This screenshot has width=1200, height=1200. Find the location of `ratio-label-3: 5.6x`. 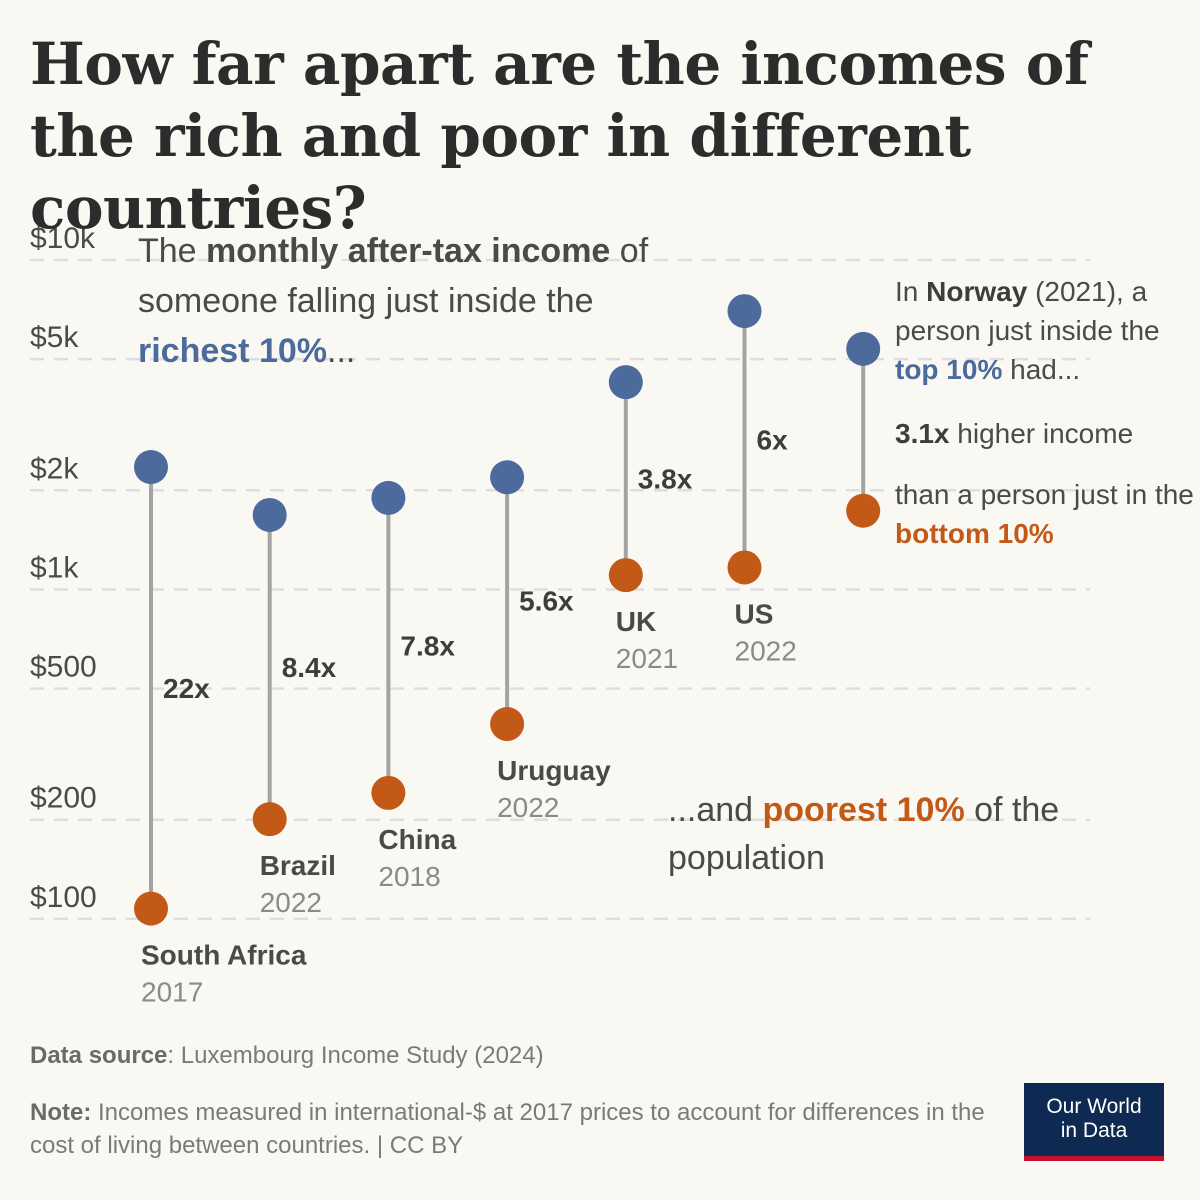

ratio-label-3: 5.6x is located at coordinates (546, 601).